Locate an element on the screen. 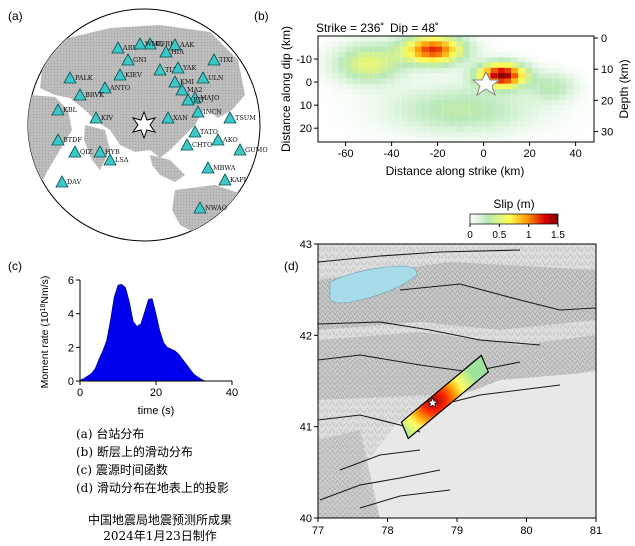 The width and height of the screenshot is (635, 546). slip-heatmap is located at coordinates (456, 89).